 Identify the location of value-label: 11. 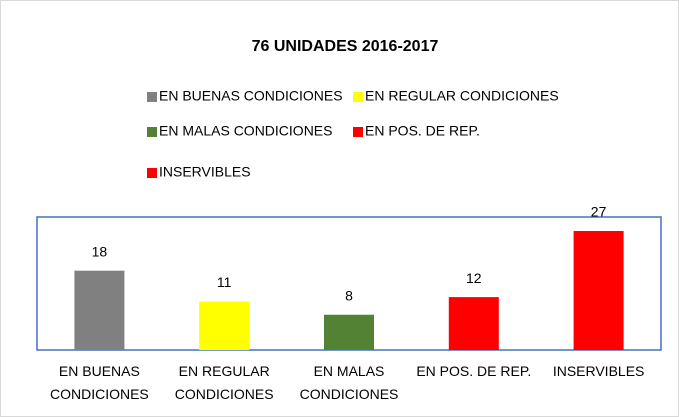
(224, 282).